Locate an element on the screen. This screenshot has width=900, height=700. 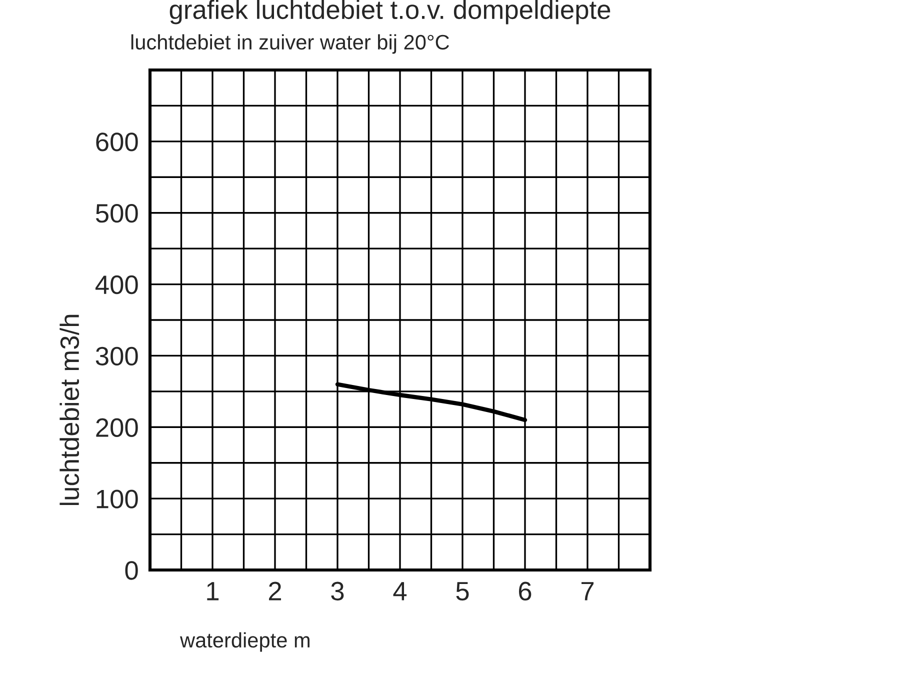
x-tick-label: 5 is located at coordinates (462, 591).